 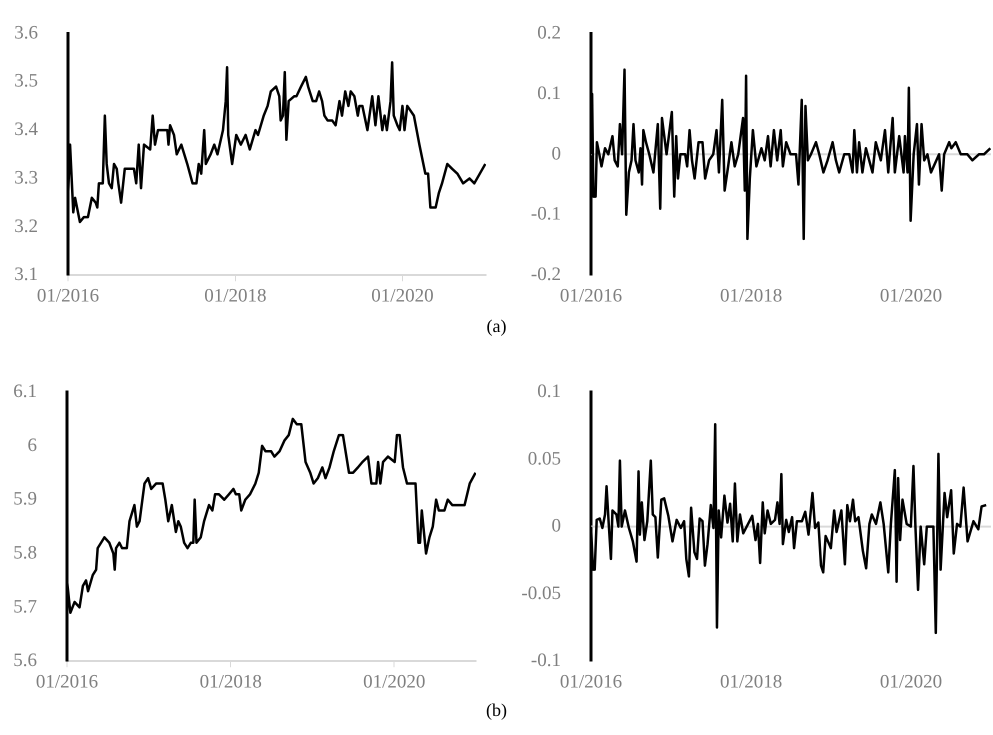 I want to click on y-tick-label: 5.6, so click(x=25, y=661).